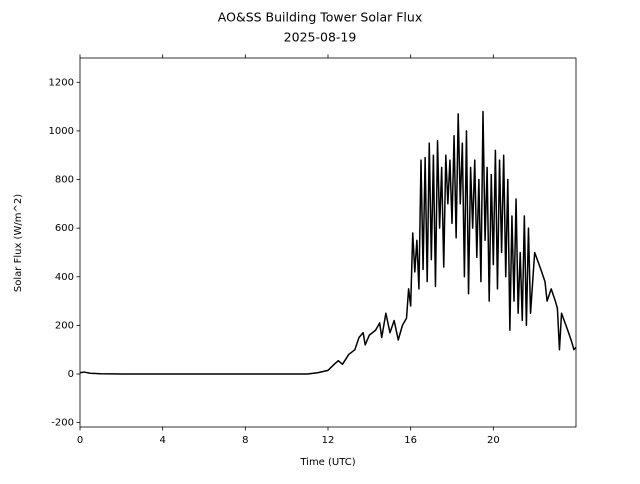  I want to click on x-tick-label: 8, so click(245, 440).